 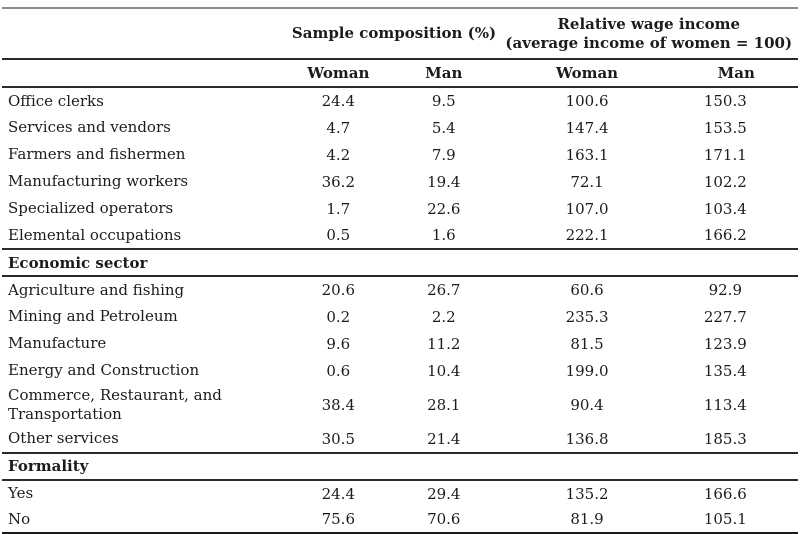 I want to click on value-cell: 171.1, so click(x=725, y=154).